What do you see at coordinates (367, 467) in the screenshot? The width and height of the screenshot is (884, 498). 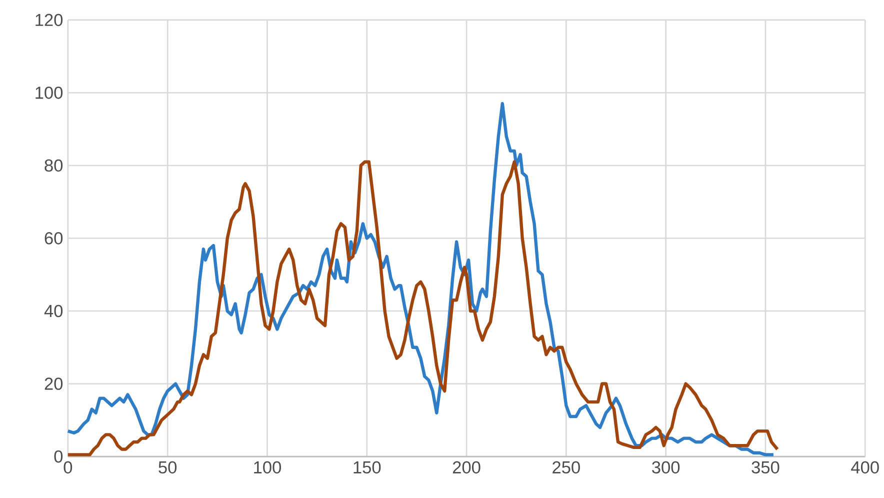 I see `x-tick-label: 150` at bounding box center [367, 467].